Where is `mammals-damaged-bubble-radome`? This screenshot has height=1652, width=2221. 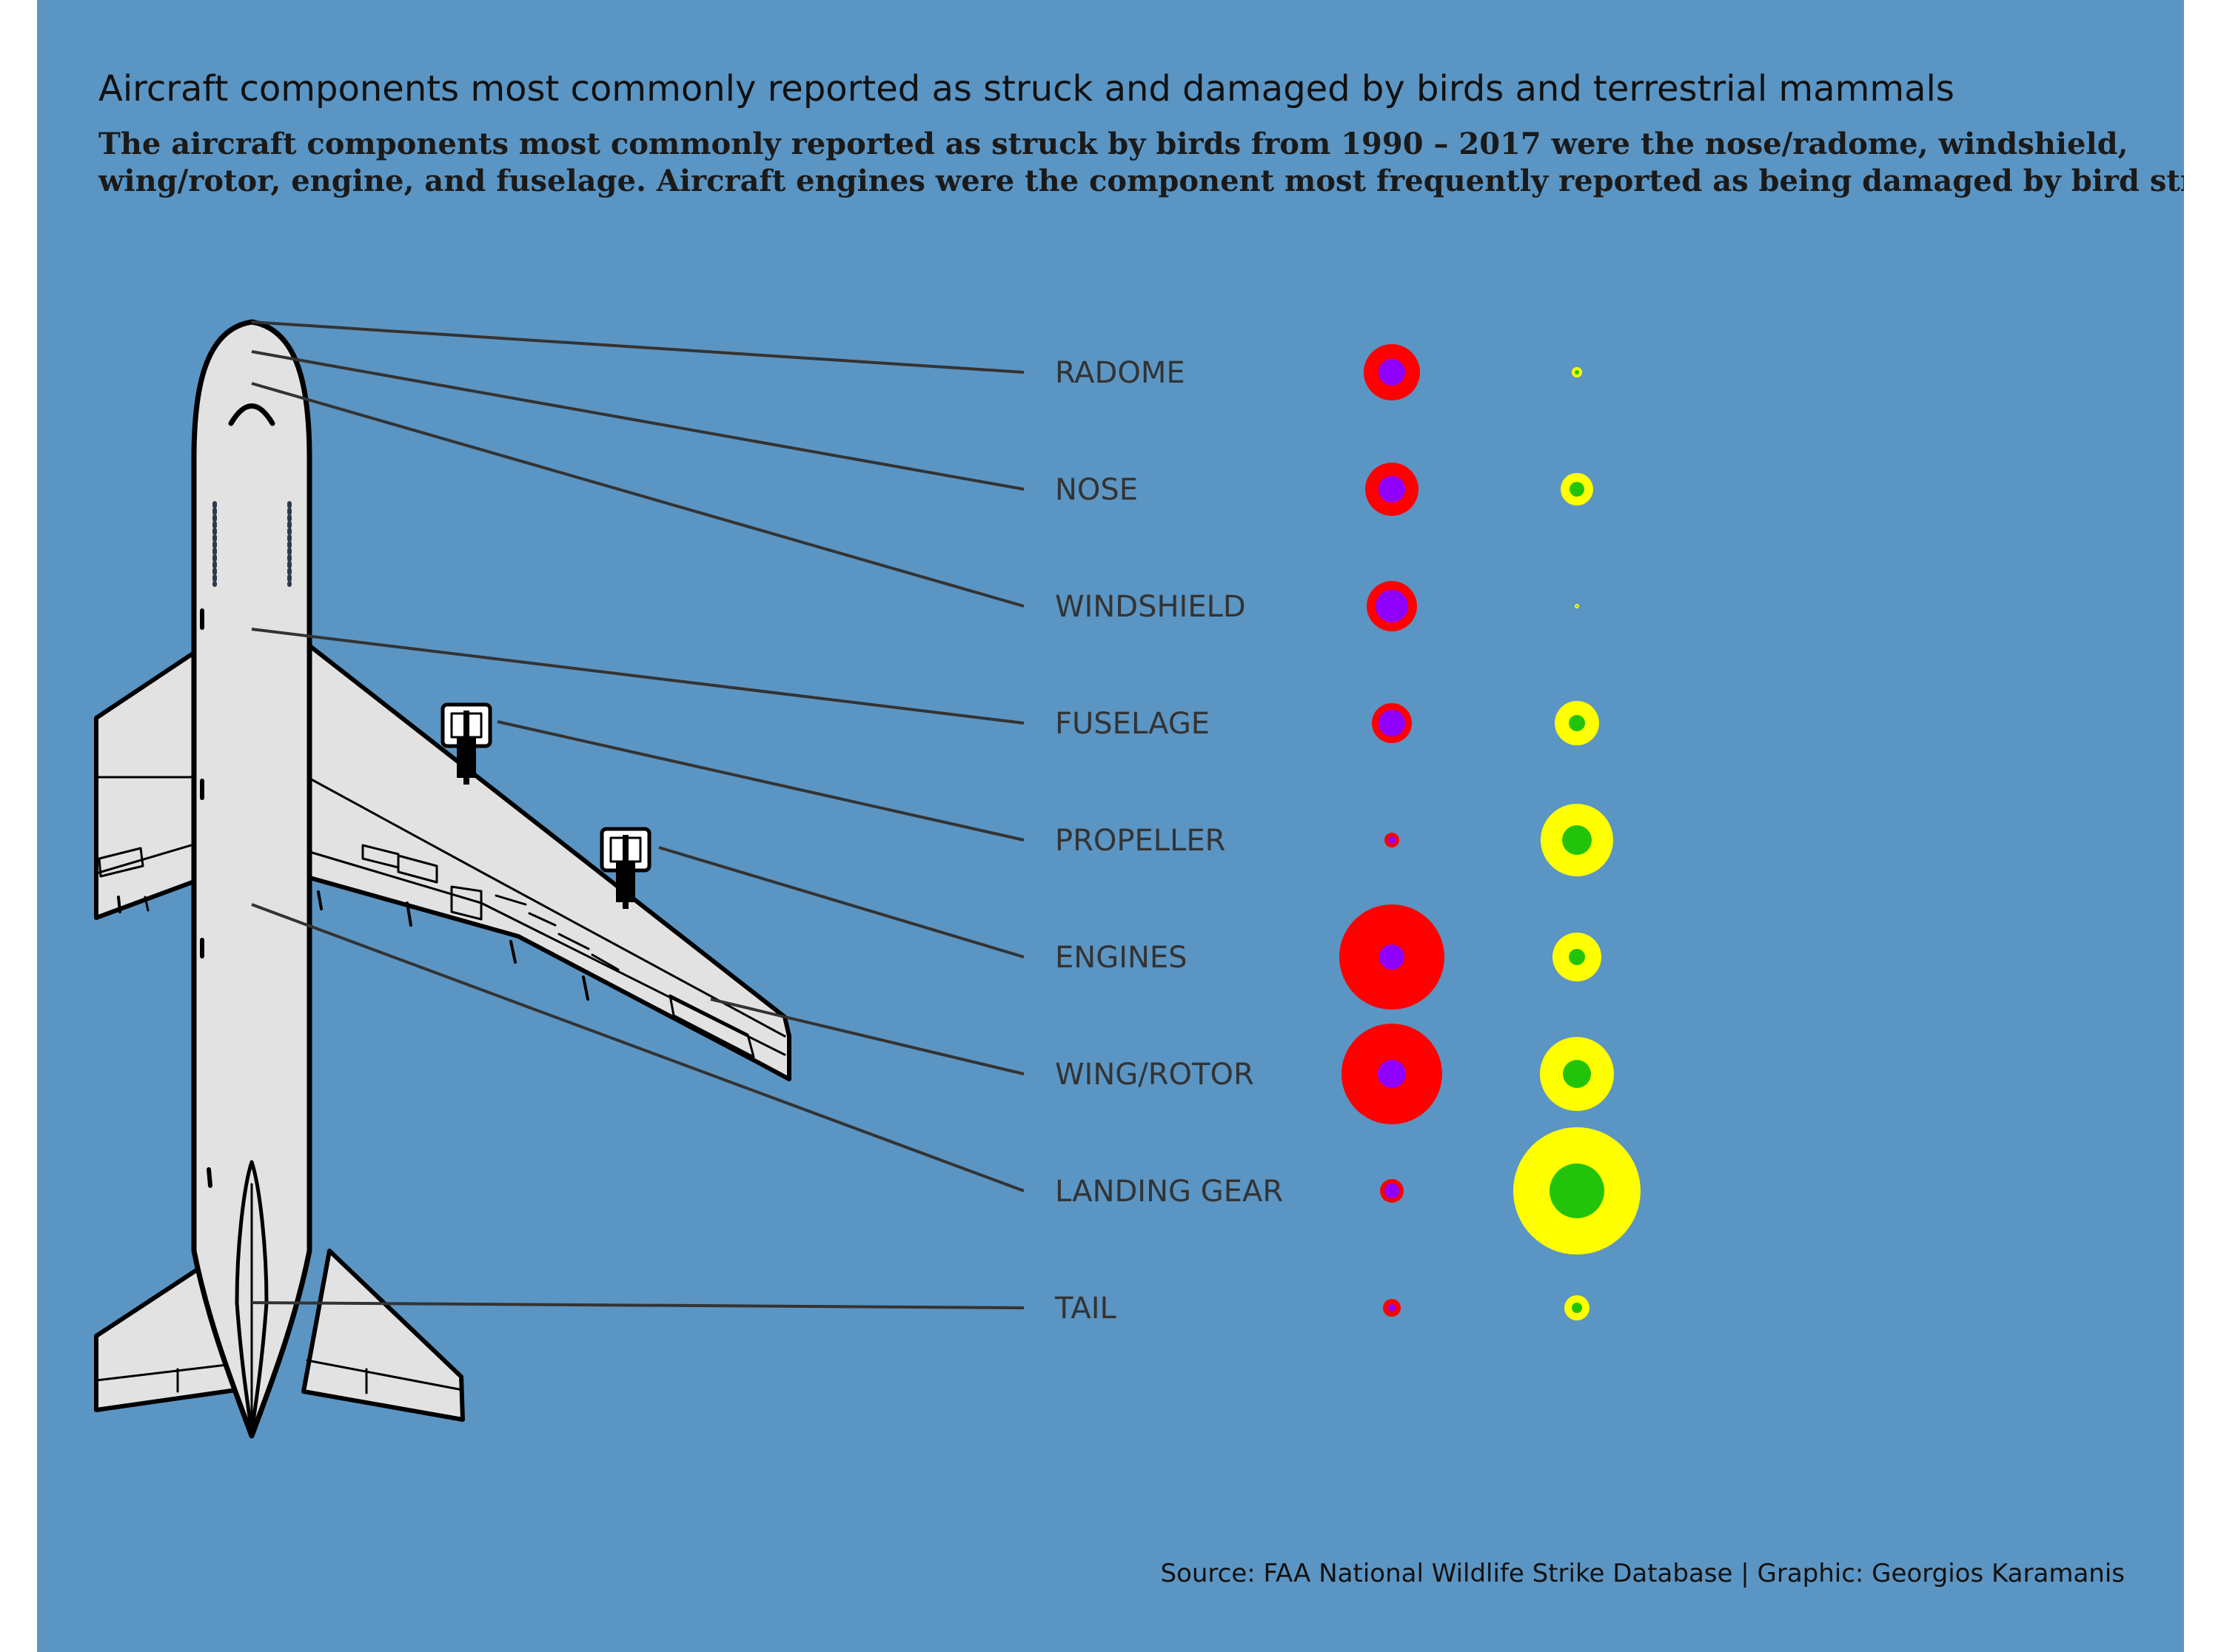
mammals-damaged-bubble-radome is located at coordinates (1577, 372).